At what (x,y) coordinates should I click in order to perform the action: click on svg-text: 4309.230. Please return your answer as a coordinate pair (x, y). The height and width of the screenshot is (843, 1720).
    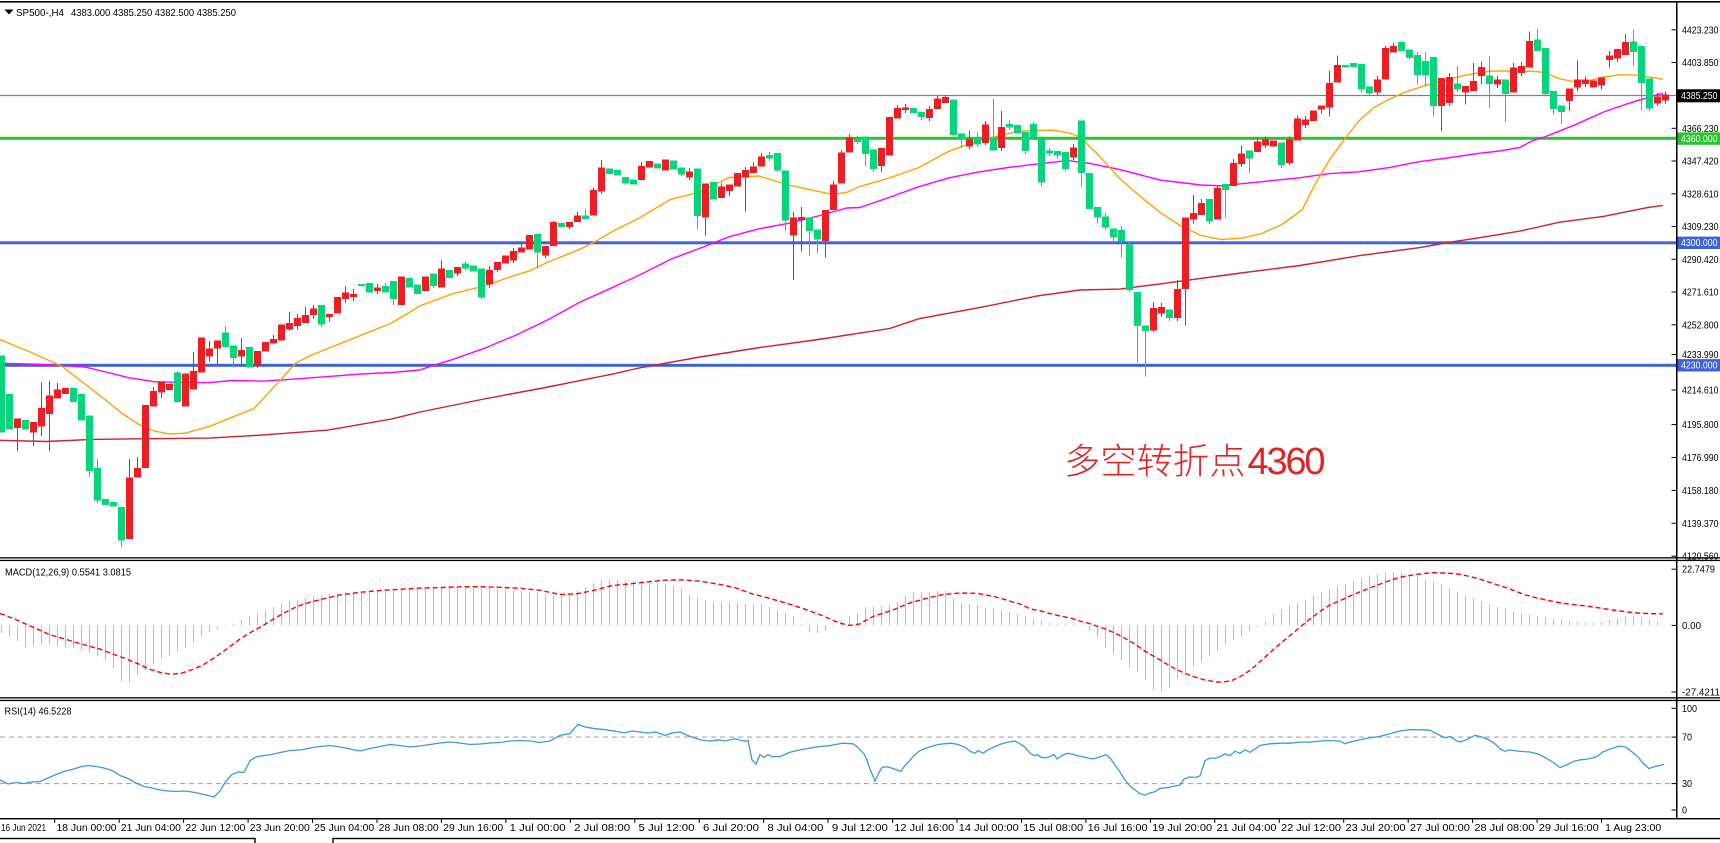
    Looking at the image, I should click on (1700, 227).